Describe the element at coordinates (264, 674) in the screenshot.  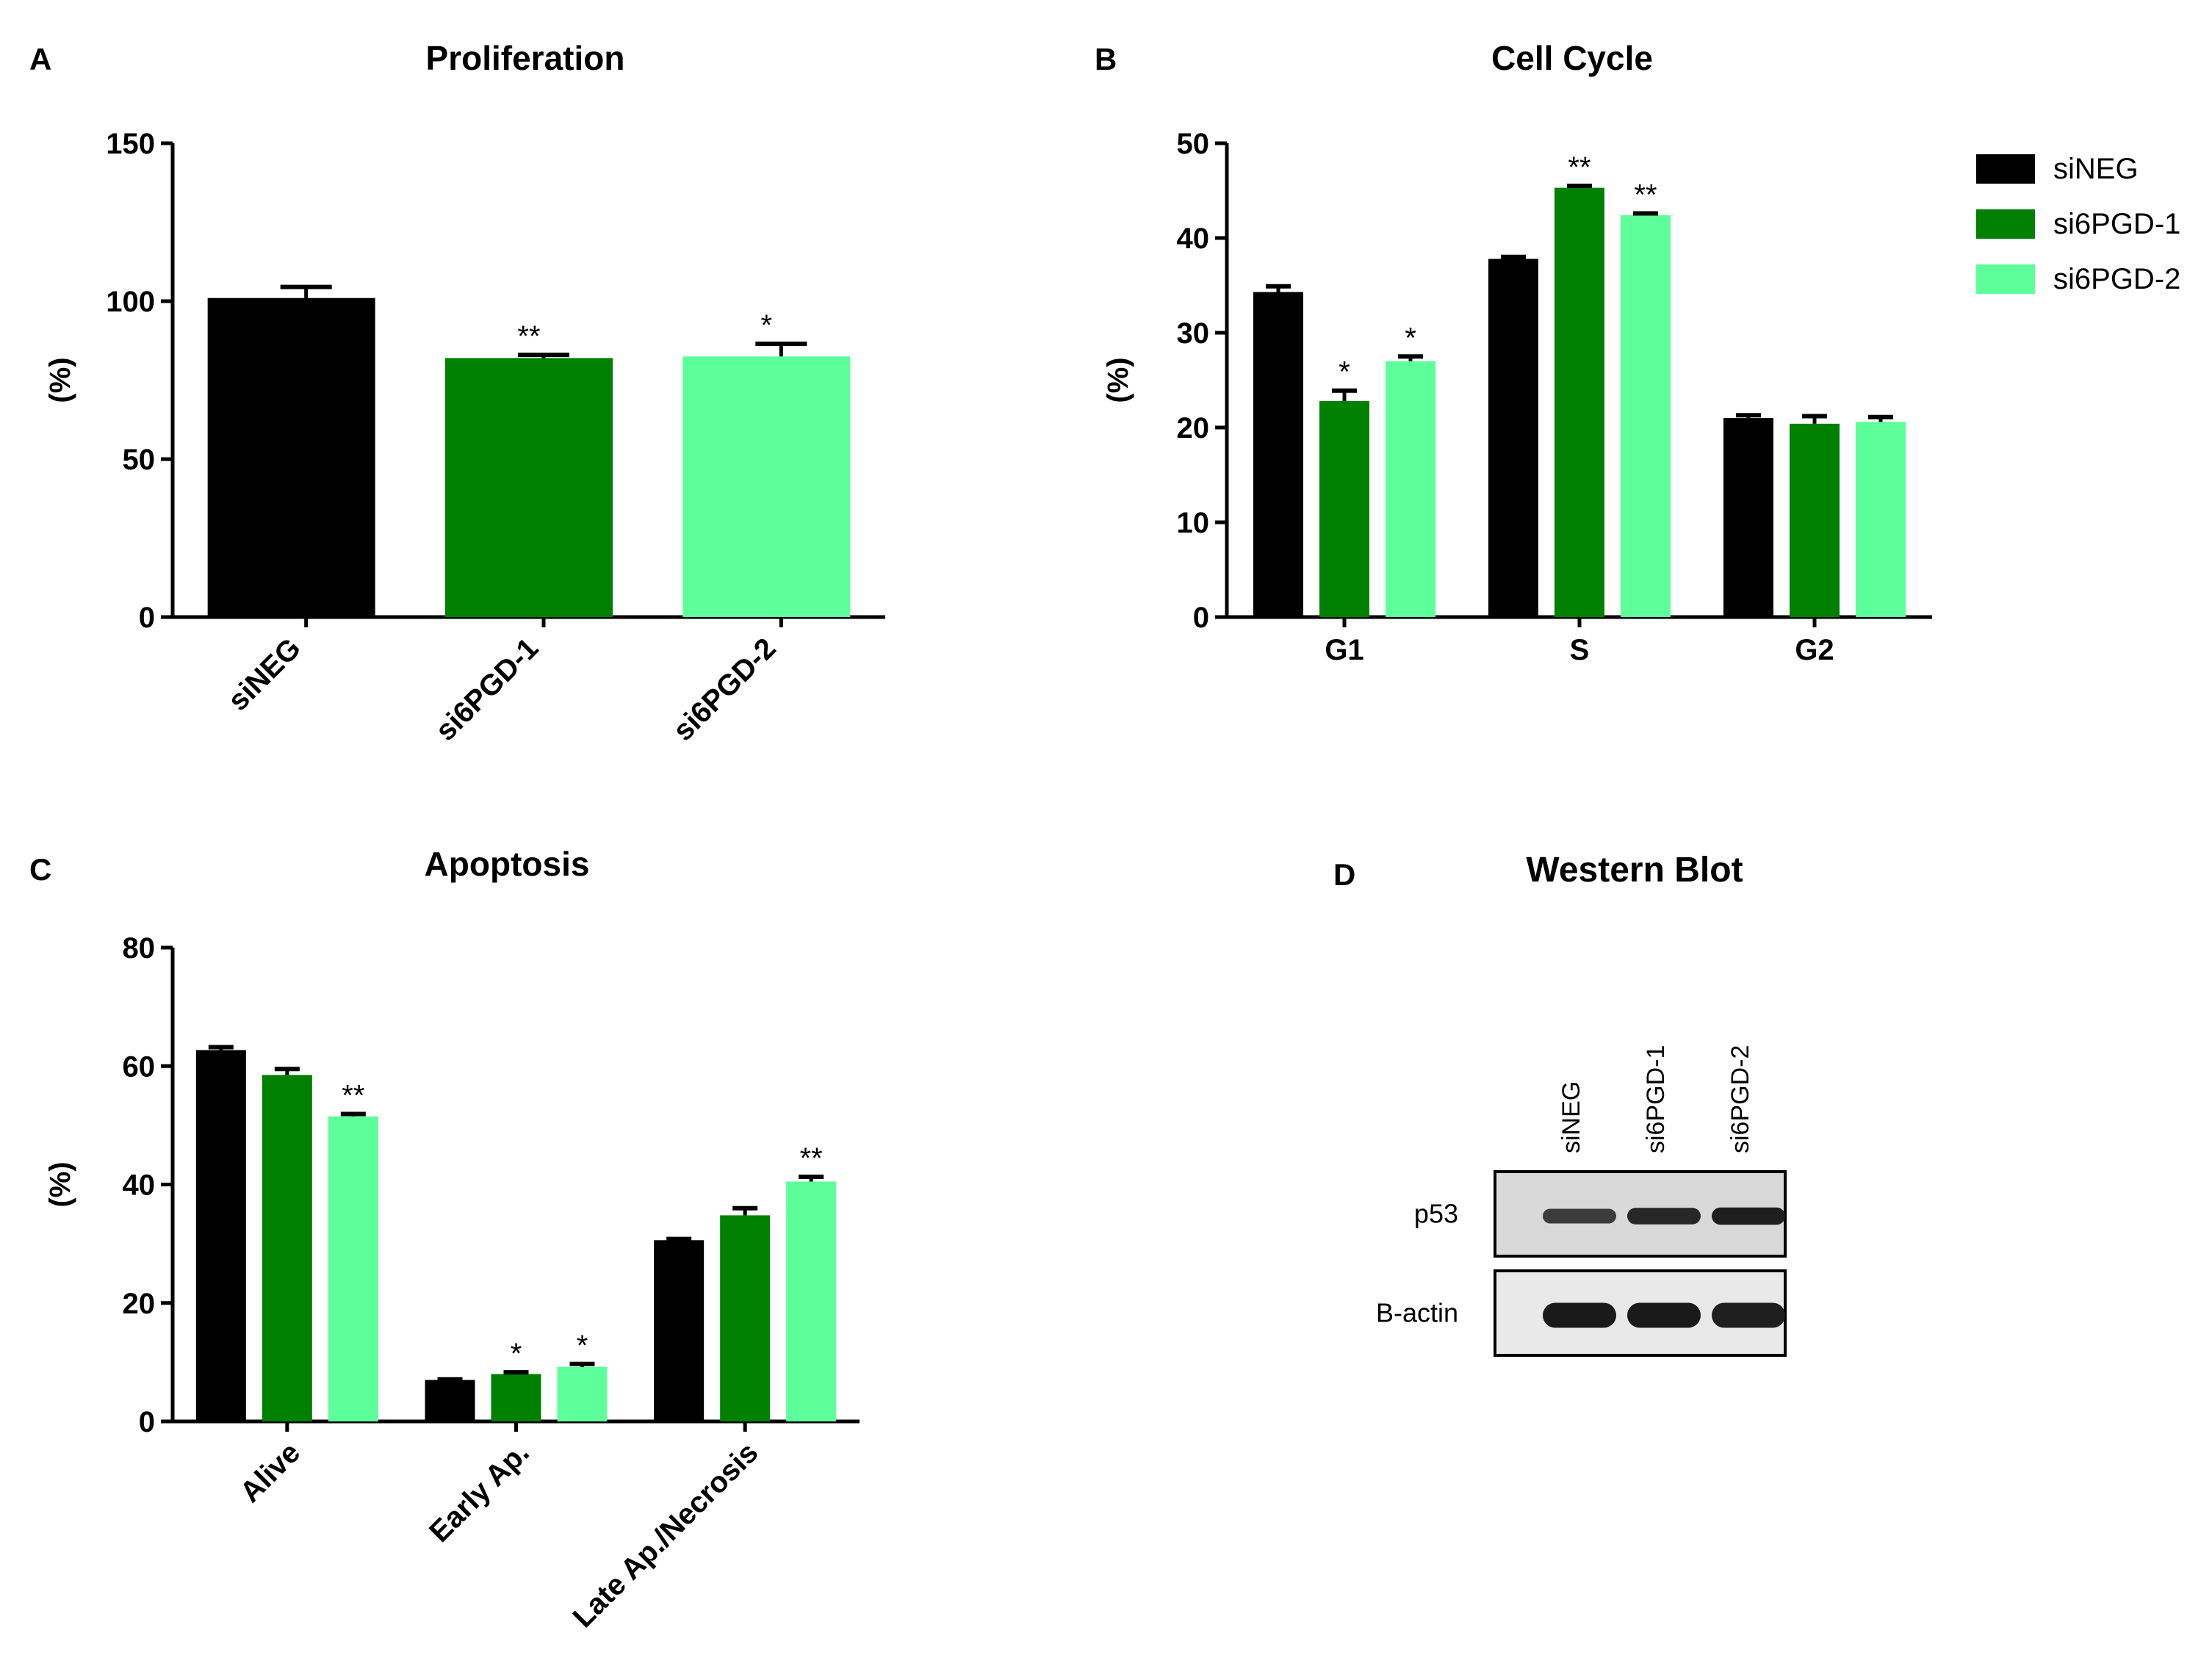
I see `x-tick-label: siNEG` at that location.